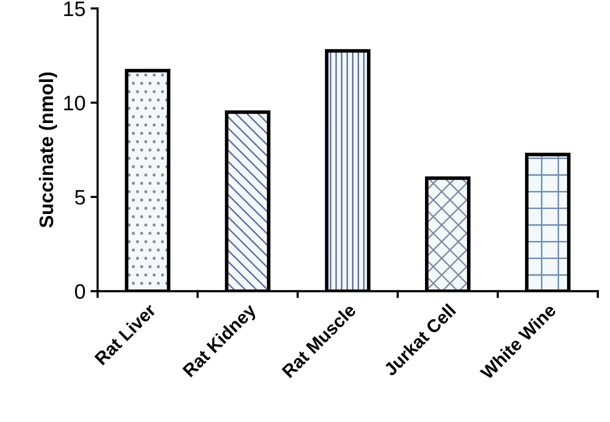  Describe the element at coordinates (74, 9) in the screenshot. I see `y-tick-label: 15` at that location.